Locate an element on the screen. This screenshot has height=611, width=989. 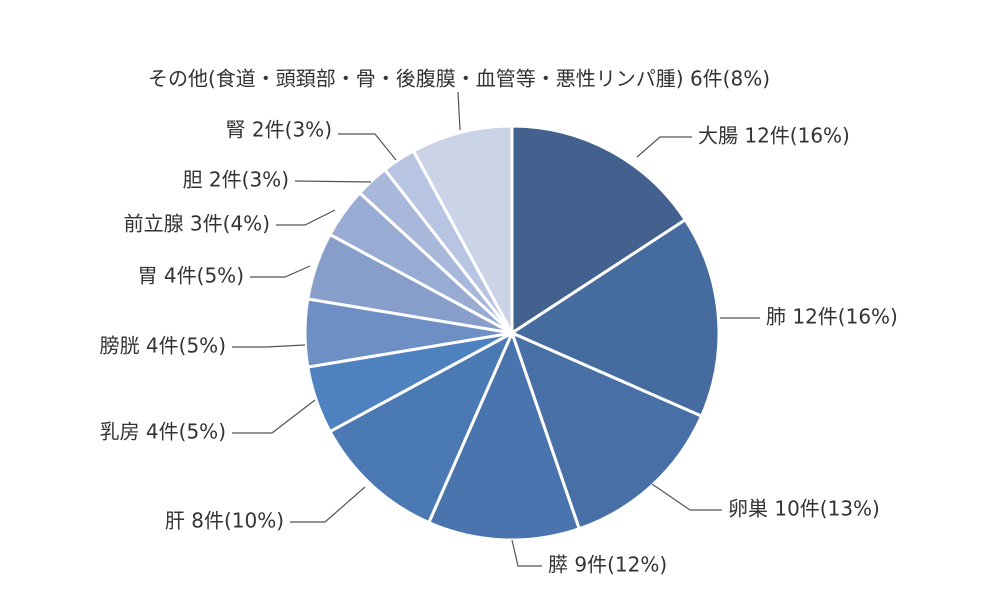
slice-label-6: 膀胱 4件(5%) is located at coordinates (163, 346).